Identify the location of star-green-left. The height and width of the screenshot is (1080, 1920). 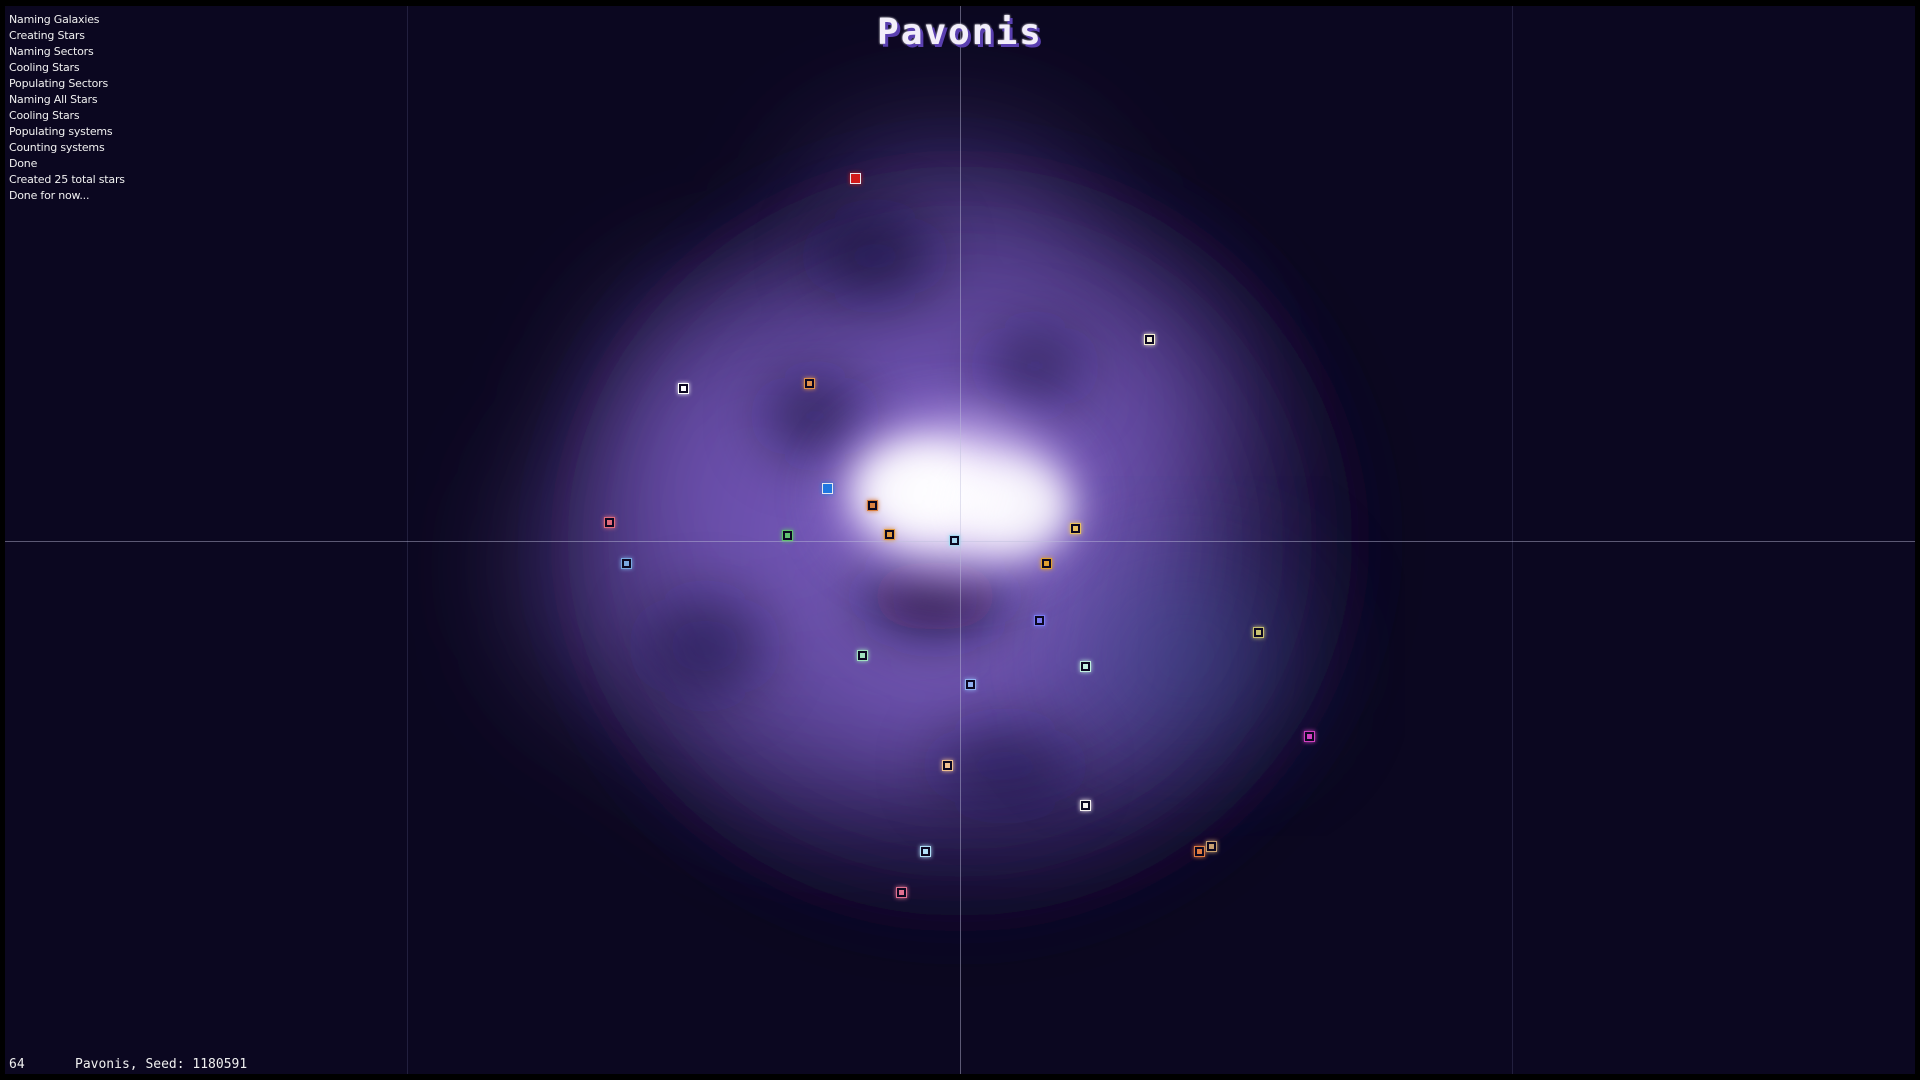
(787, 535).